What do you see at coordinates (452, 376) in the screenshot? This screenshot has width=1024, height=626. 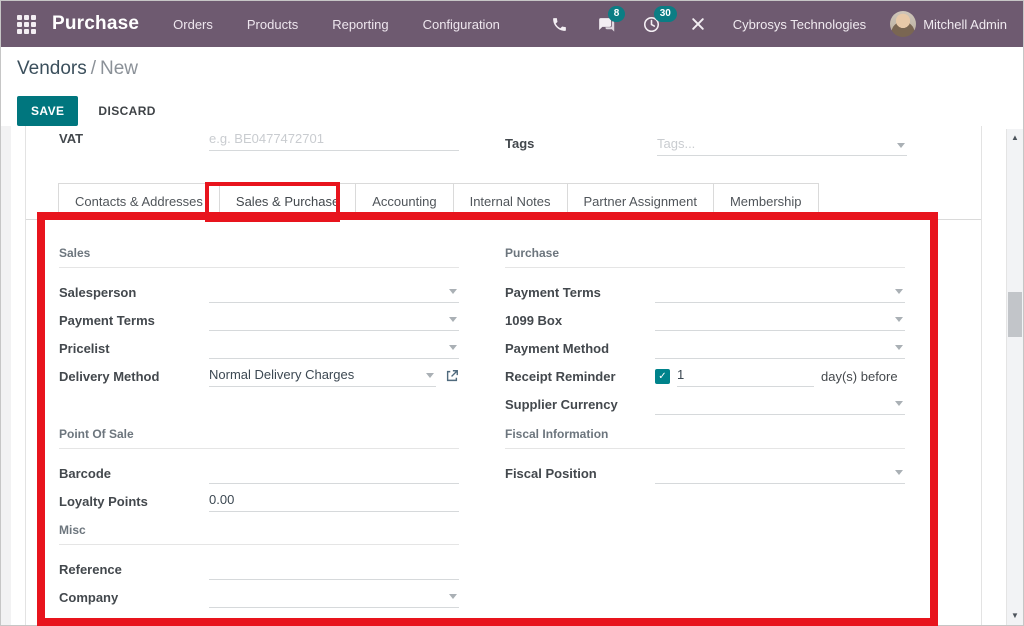 I see `external-link-icon` at bounding box center [452, 376].